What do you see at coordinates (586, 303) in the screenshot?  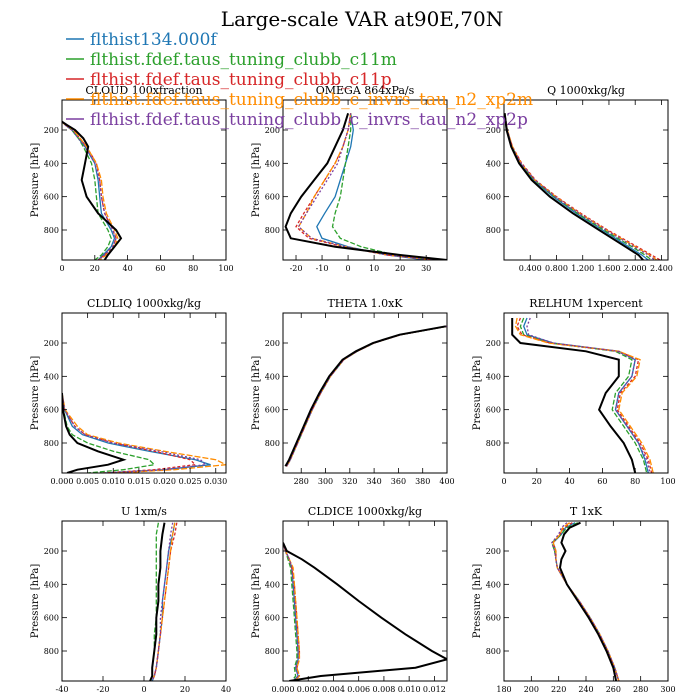 I see `panel-title: RELHUM 1xpercent` at bounding box center [586, 303].